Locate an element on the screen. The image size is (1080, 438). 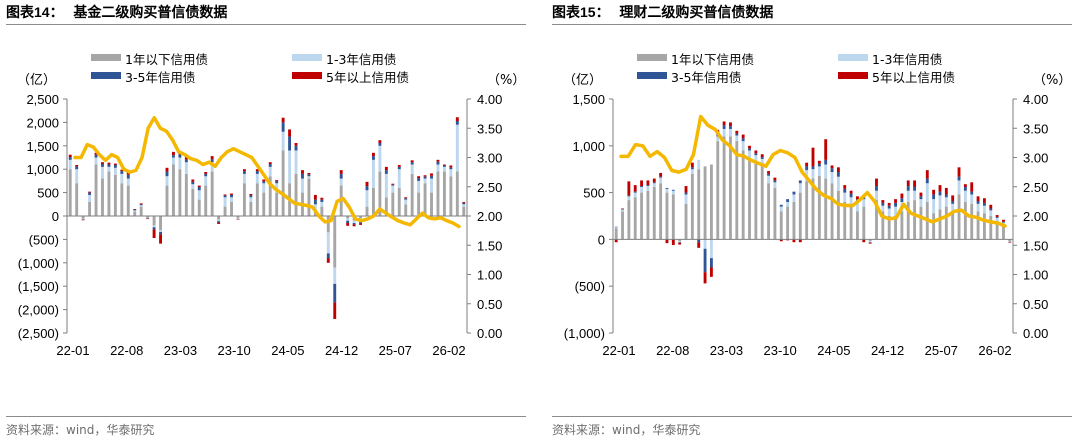
x-tick-label: 23-03 is located at coordinates (180, 350).